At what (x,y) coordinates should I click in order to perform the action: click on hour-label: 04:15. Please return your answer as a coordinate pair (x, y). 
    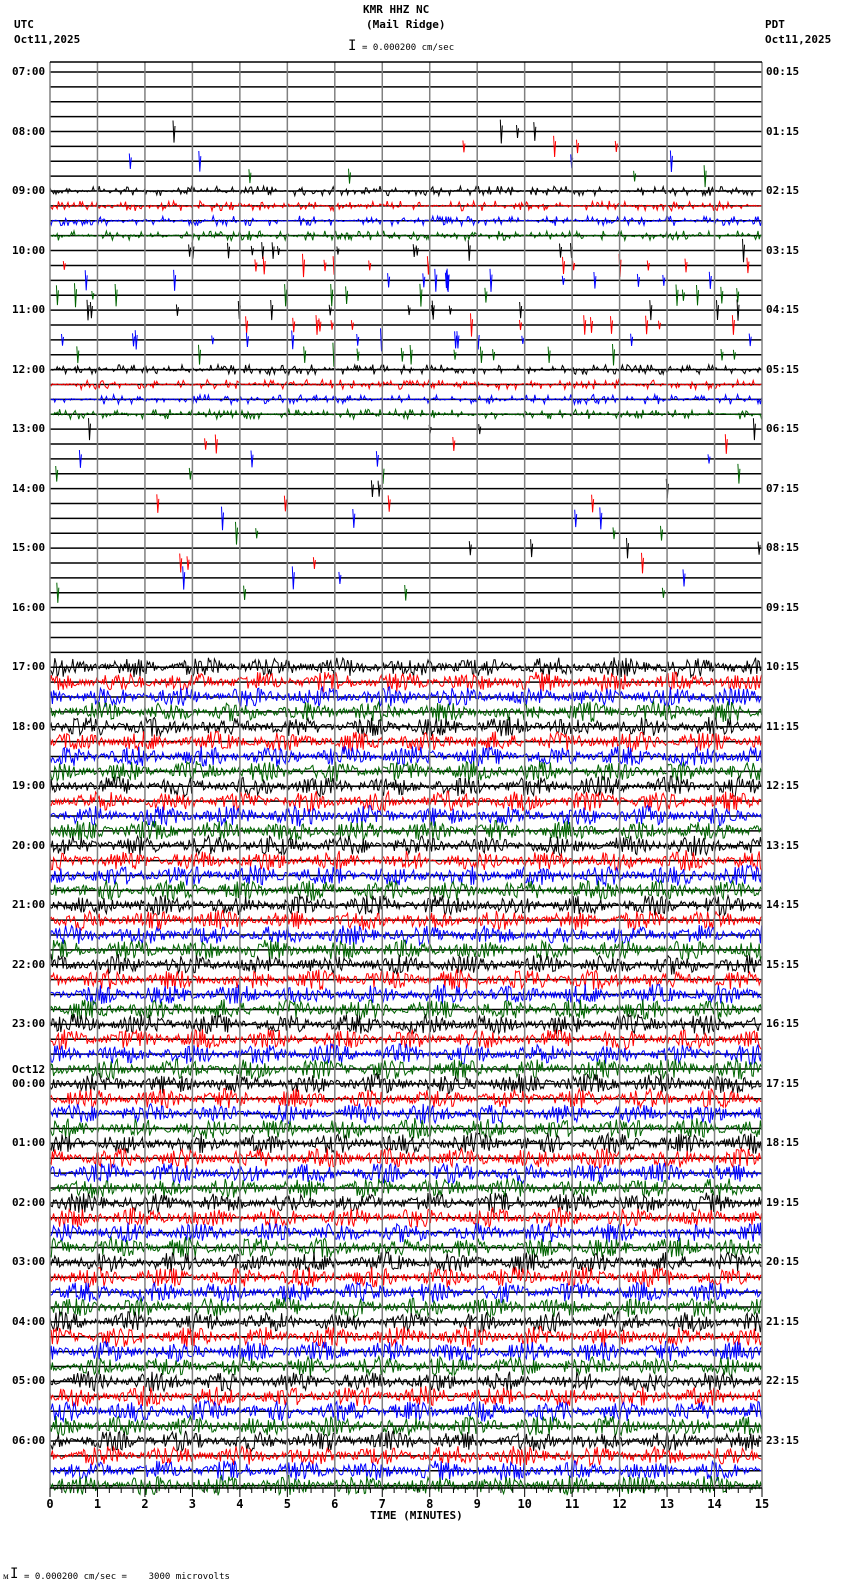
    Looking at the image, I should click on (783, 310).